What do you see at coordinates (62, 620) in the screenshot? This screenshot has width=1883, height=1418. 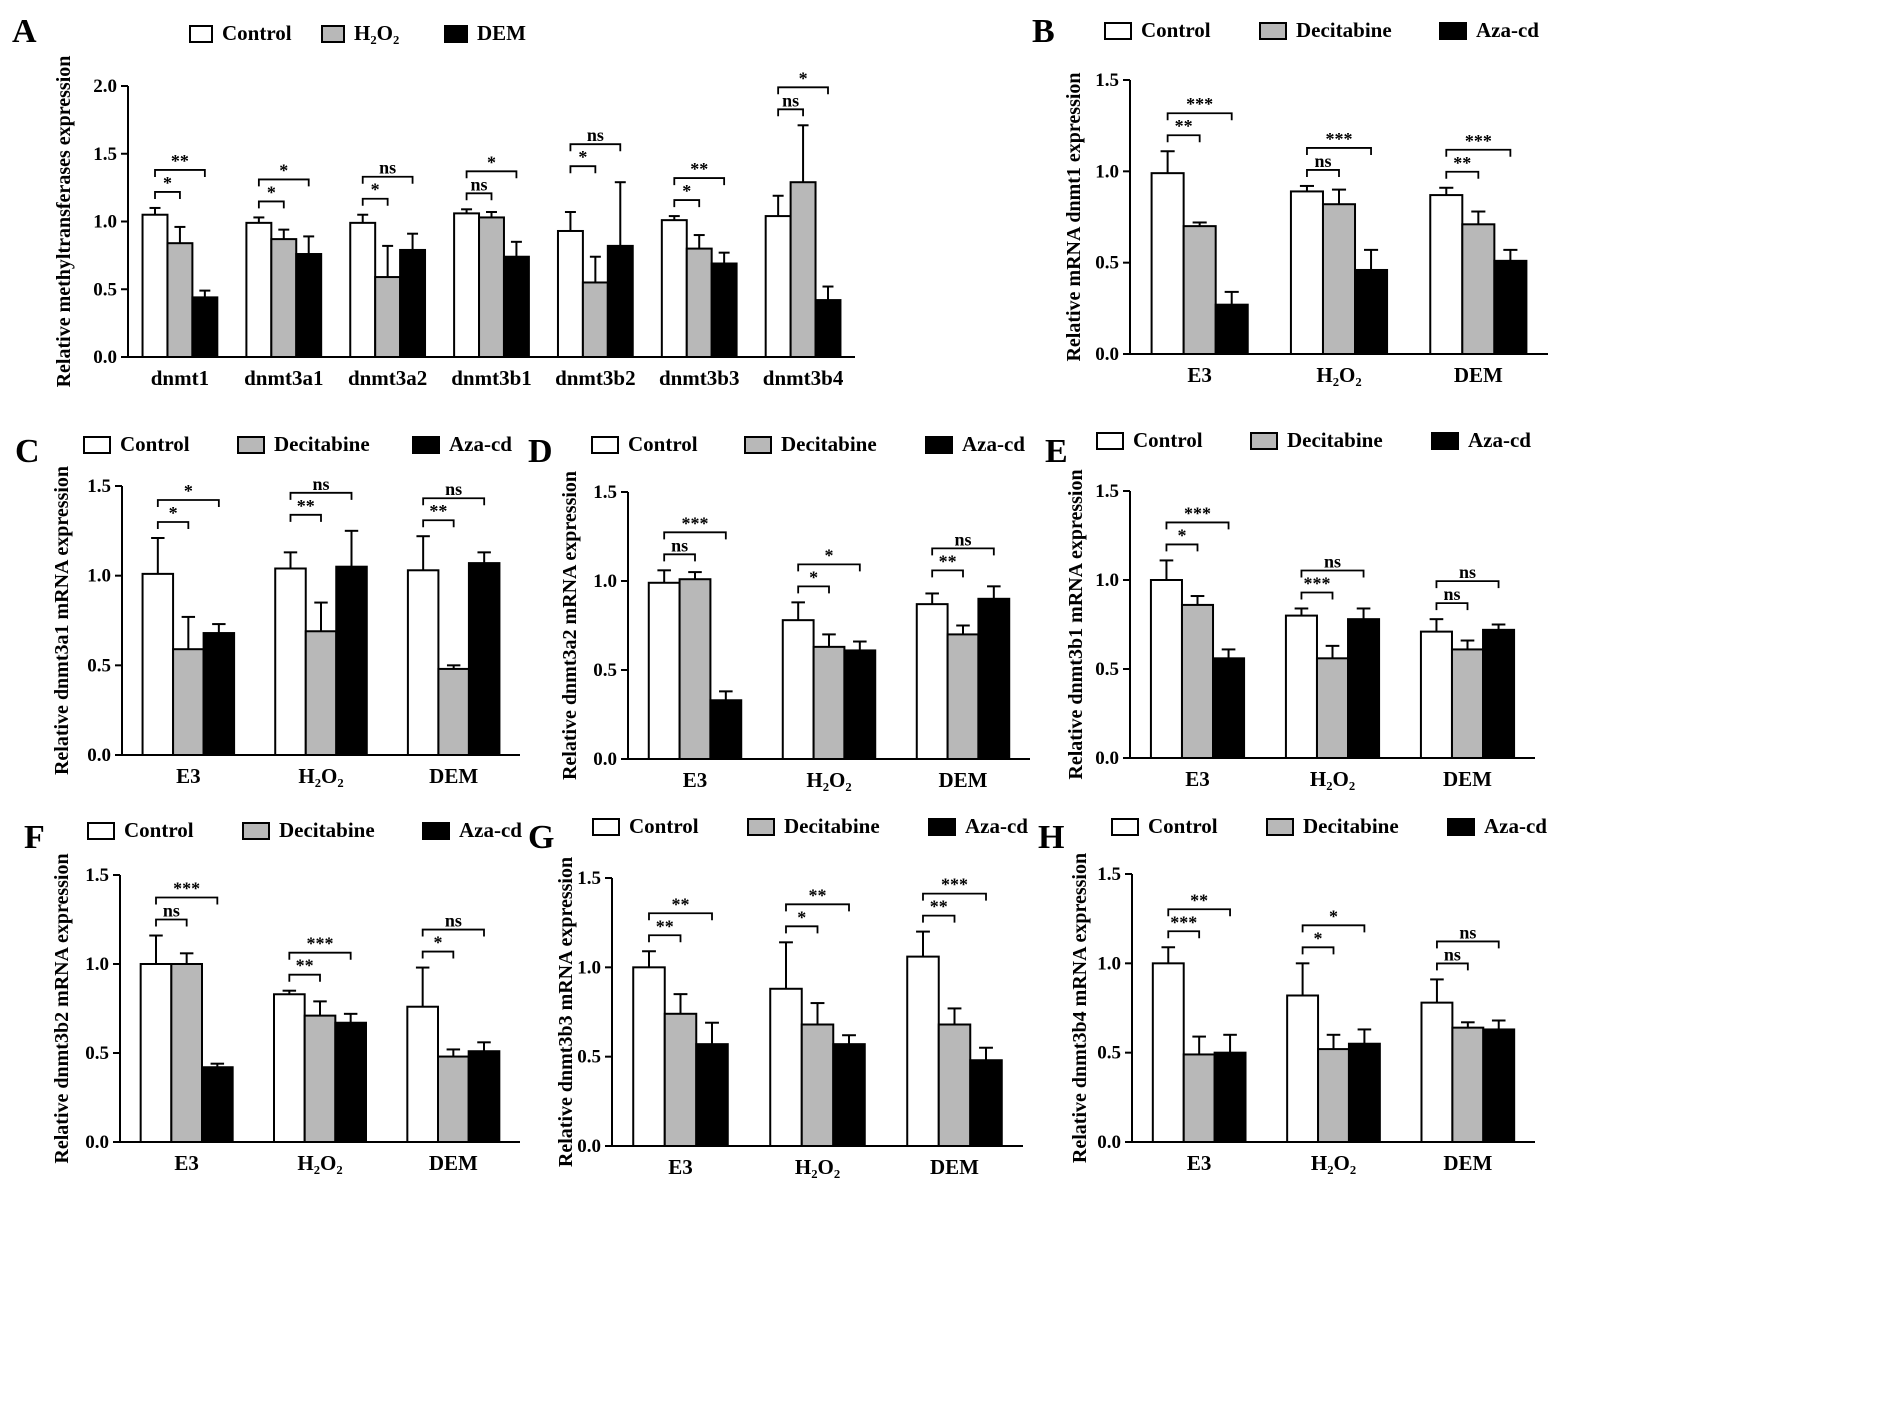 I see `y-axis-label: Relative dnmt3a1 mRNA expression` at bounding box center [62, 620].